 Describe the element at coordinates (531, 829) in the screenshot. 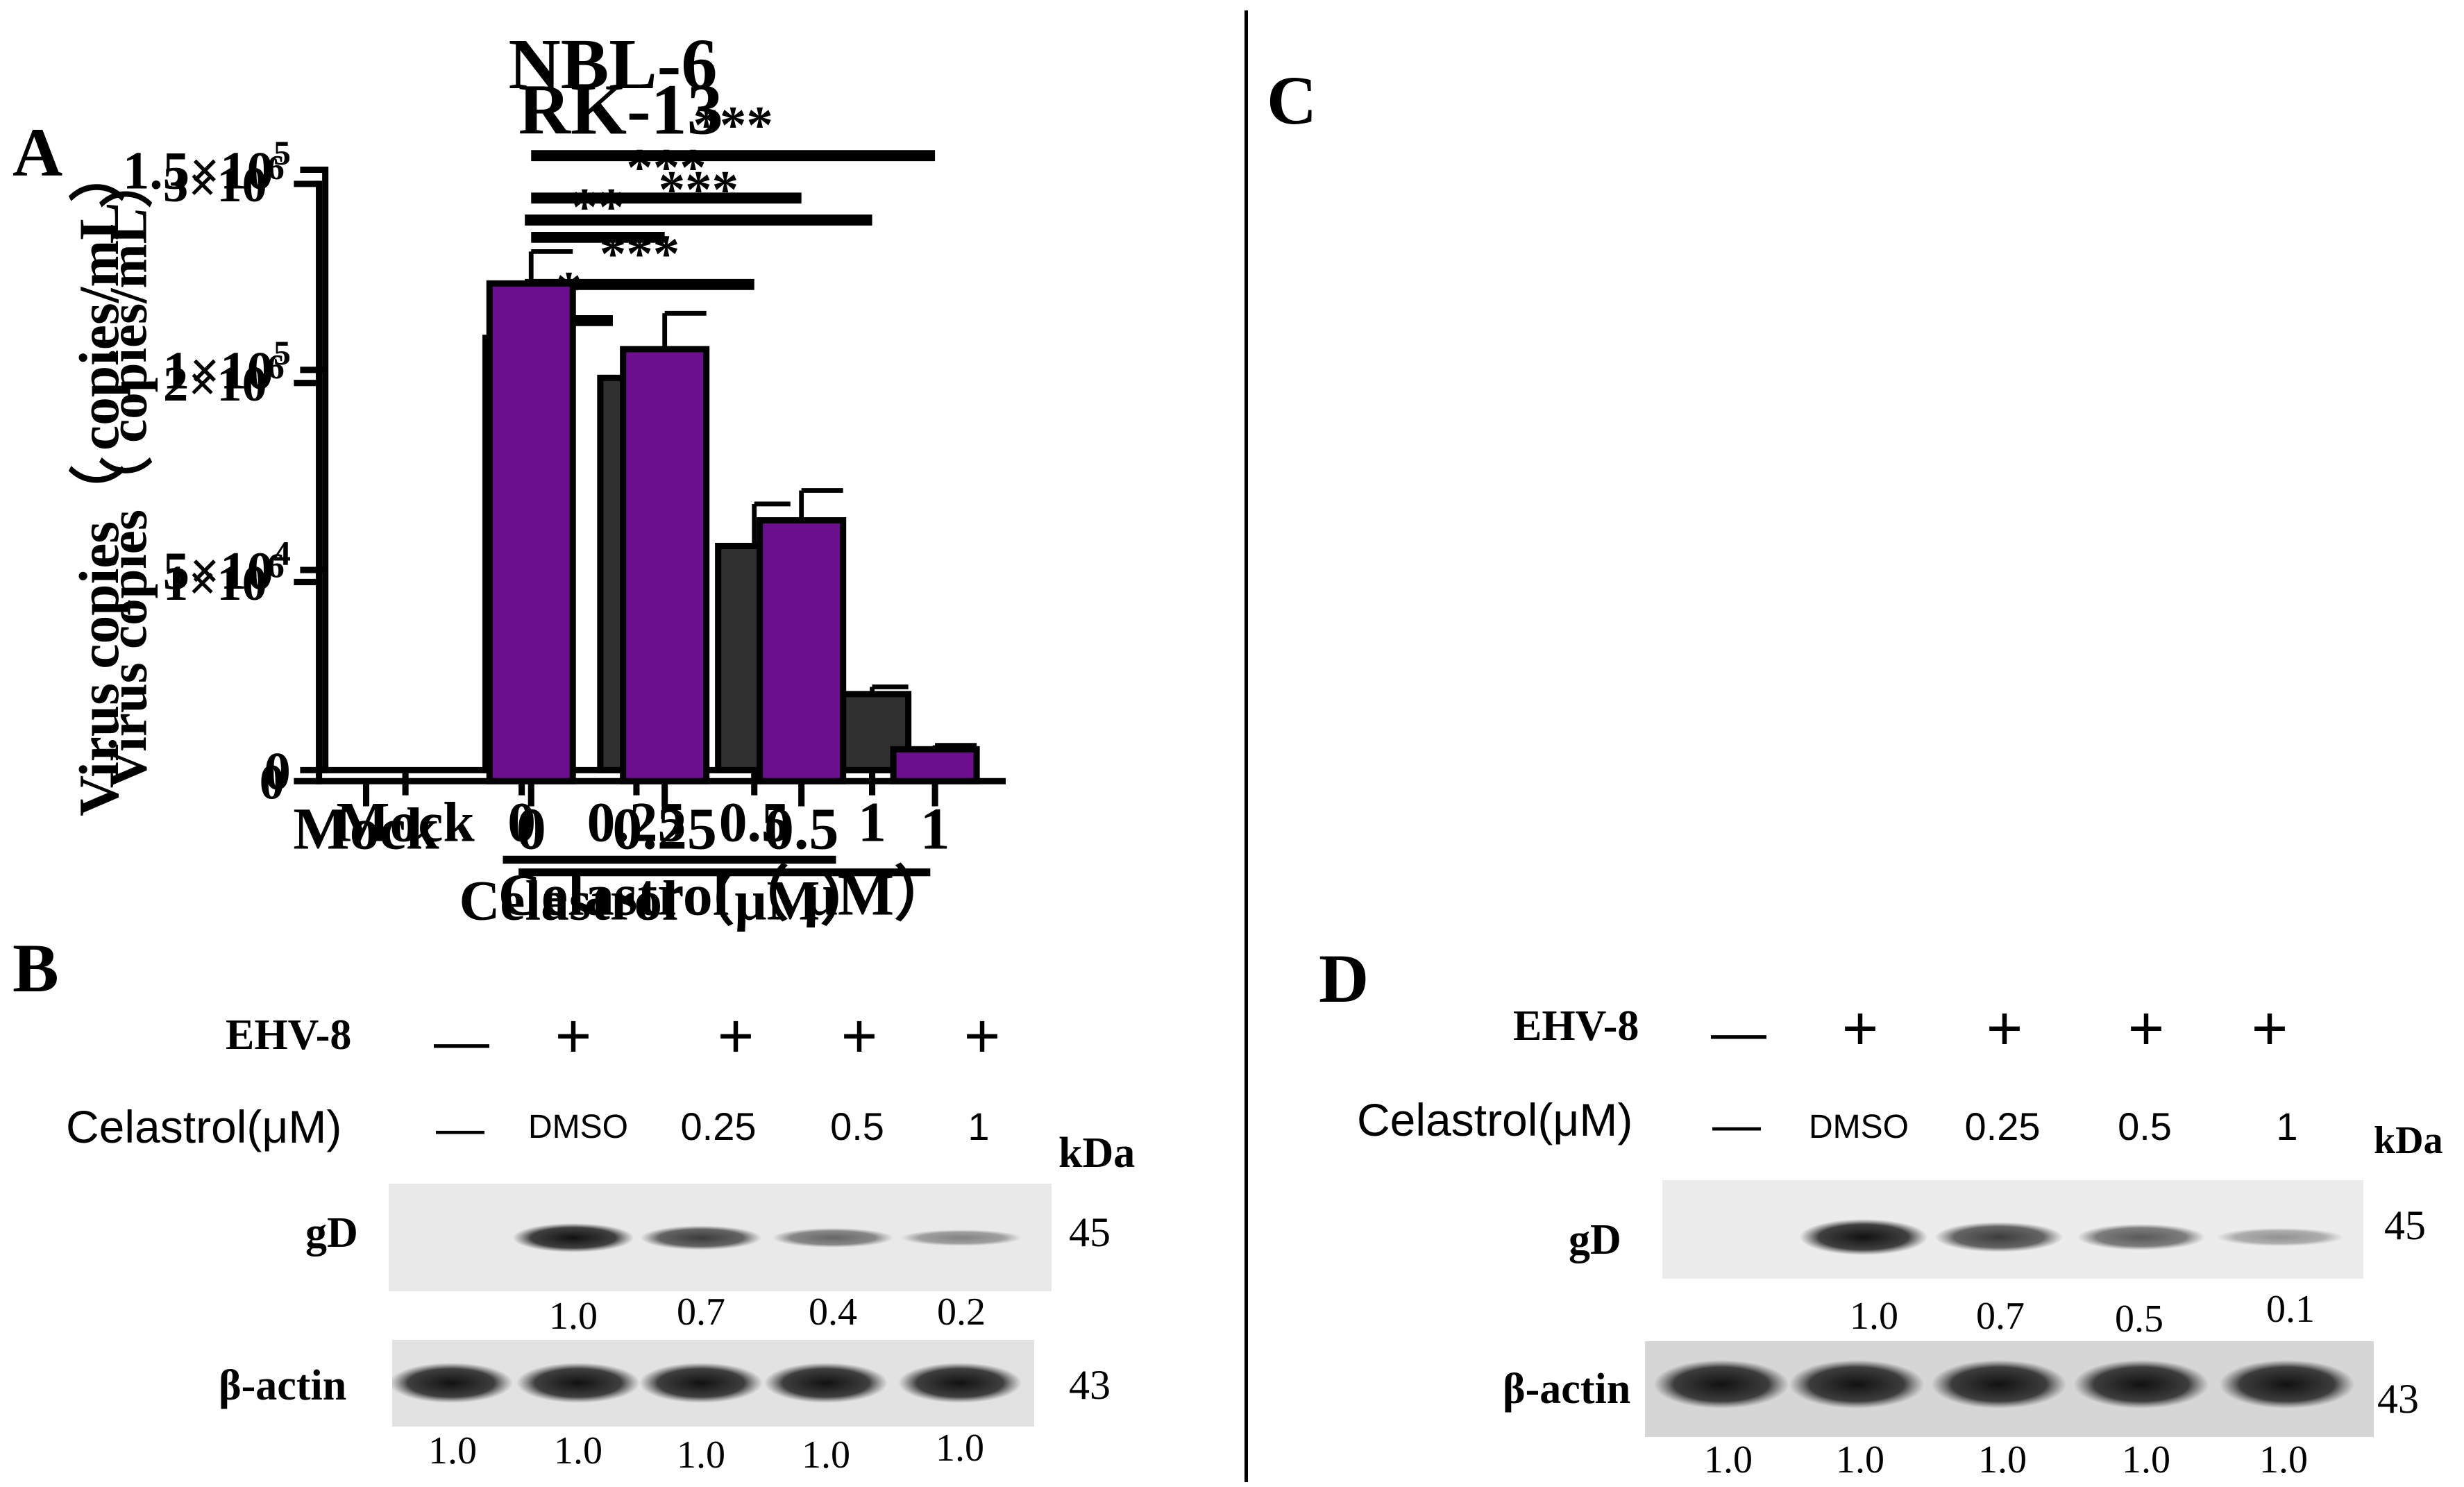

I see `x-tick-label: 0` at that location.